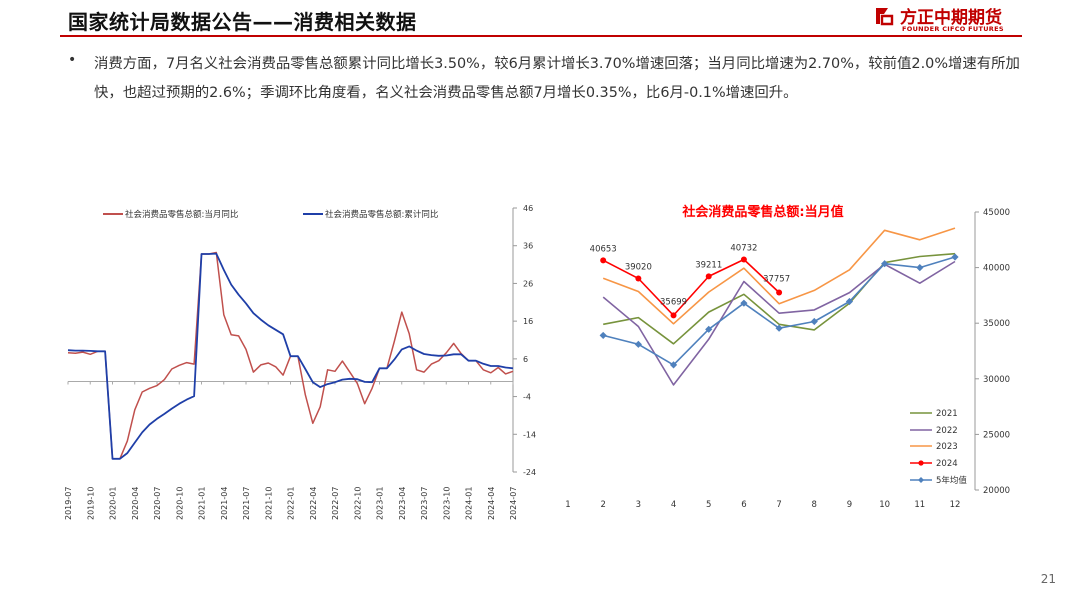 The height and width of the screenshot is (608, 1080). I want to click on legend-label: 5年均值, so click(951, 480).